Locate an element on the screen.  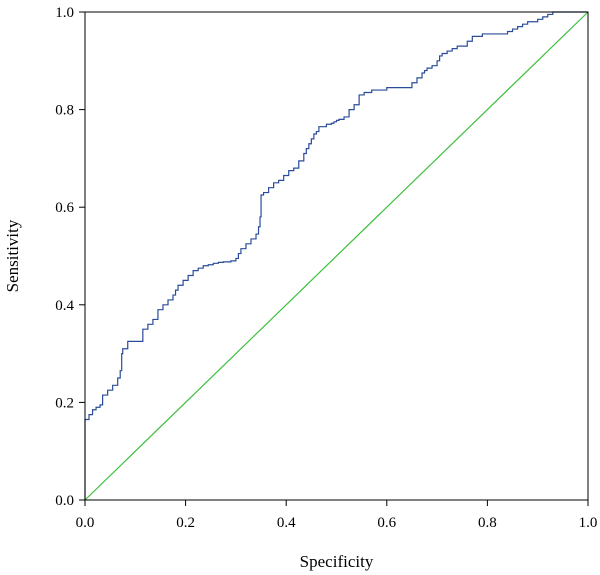
x-tick-label: 0.2 is located at coordinates (185, 523).